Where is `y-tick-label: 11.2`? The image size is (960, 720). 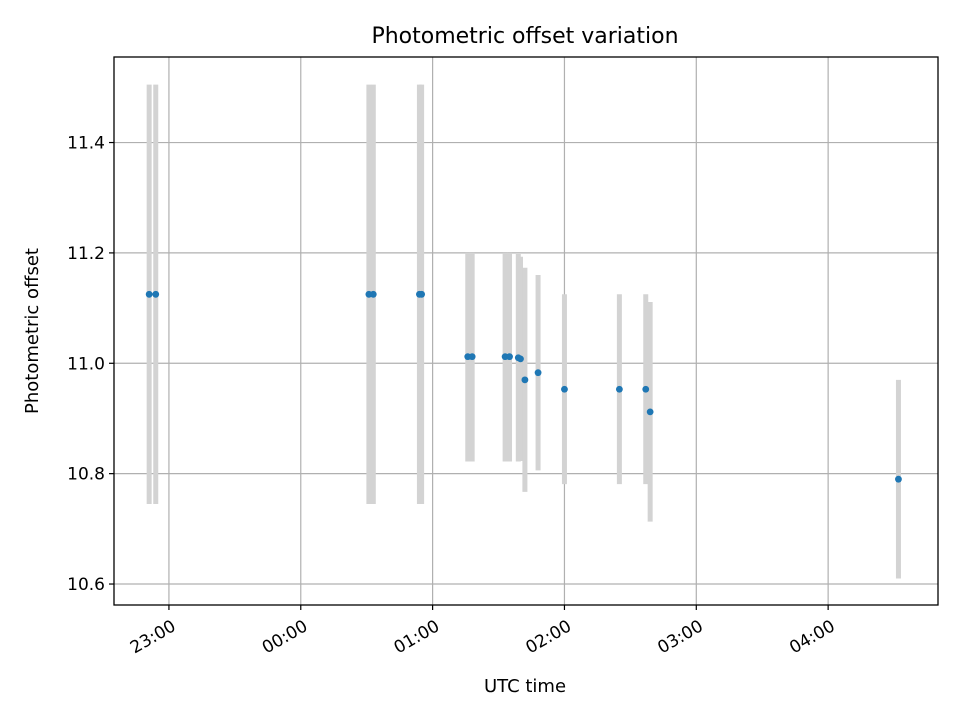
y-tick-label: 11.2 is located at coordinates (86, 254).